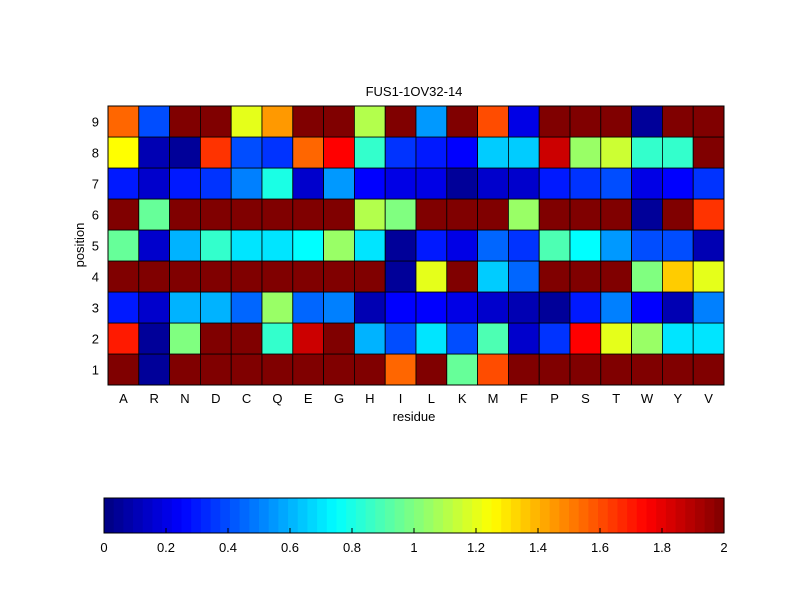  What do you see at coordinates (154, 121) in the screenshot?
I see `heatmap-cell-9-R` at bounding box center [154, 121].